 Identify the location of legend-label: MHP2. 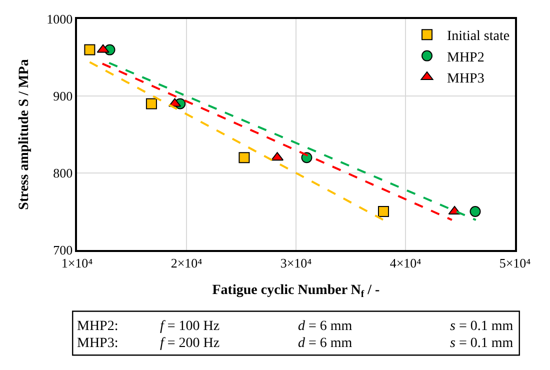
(465, 58).